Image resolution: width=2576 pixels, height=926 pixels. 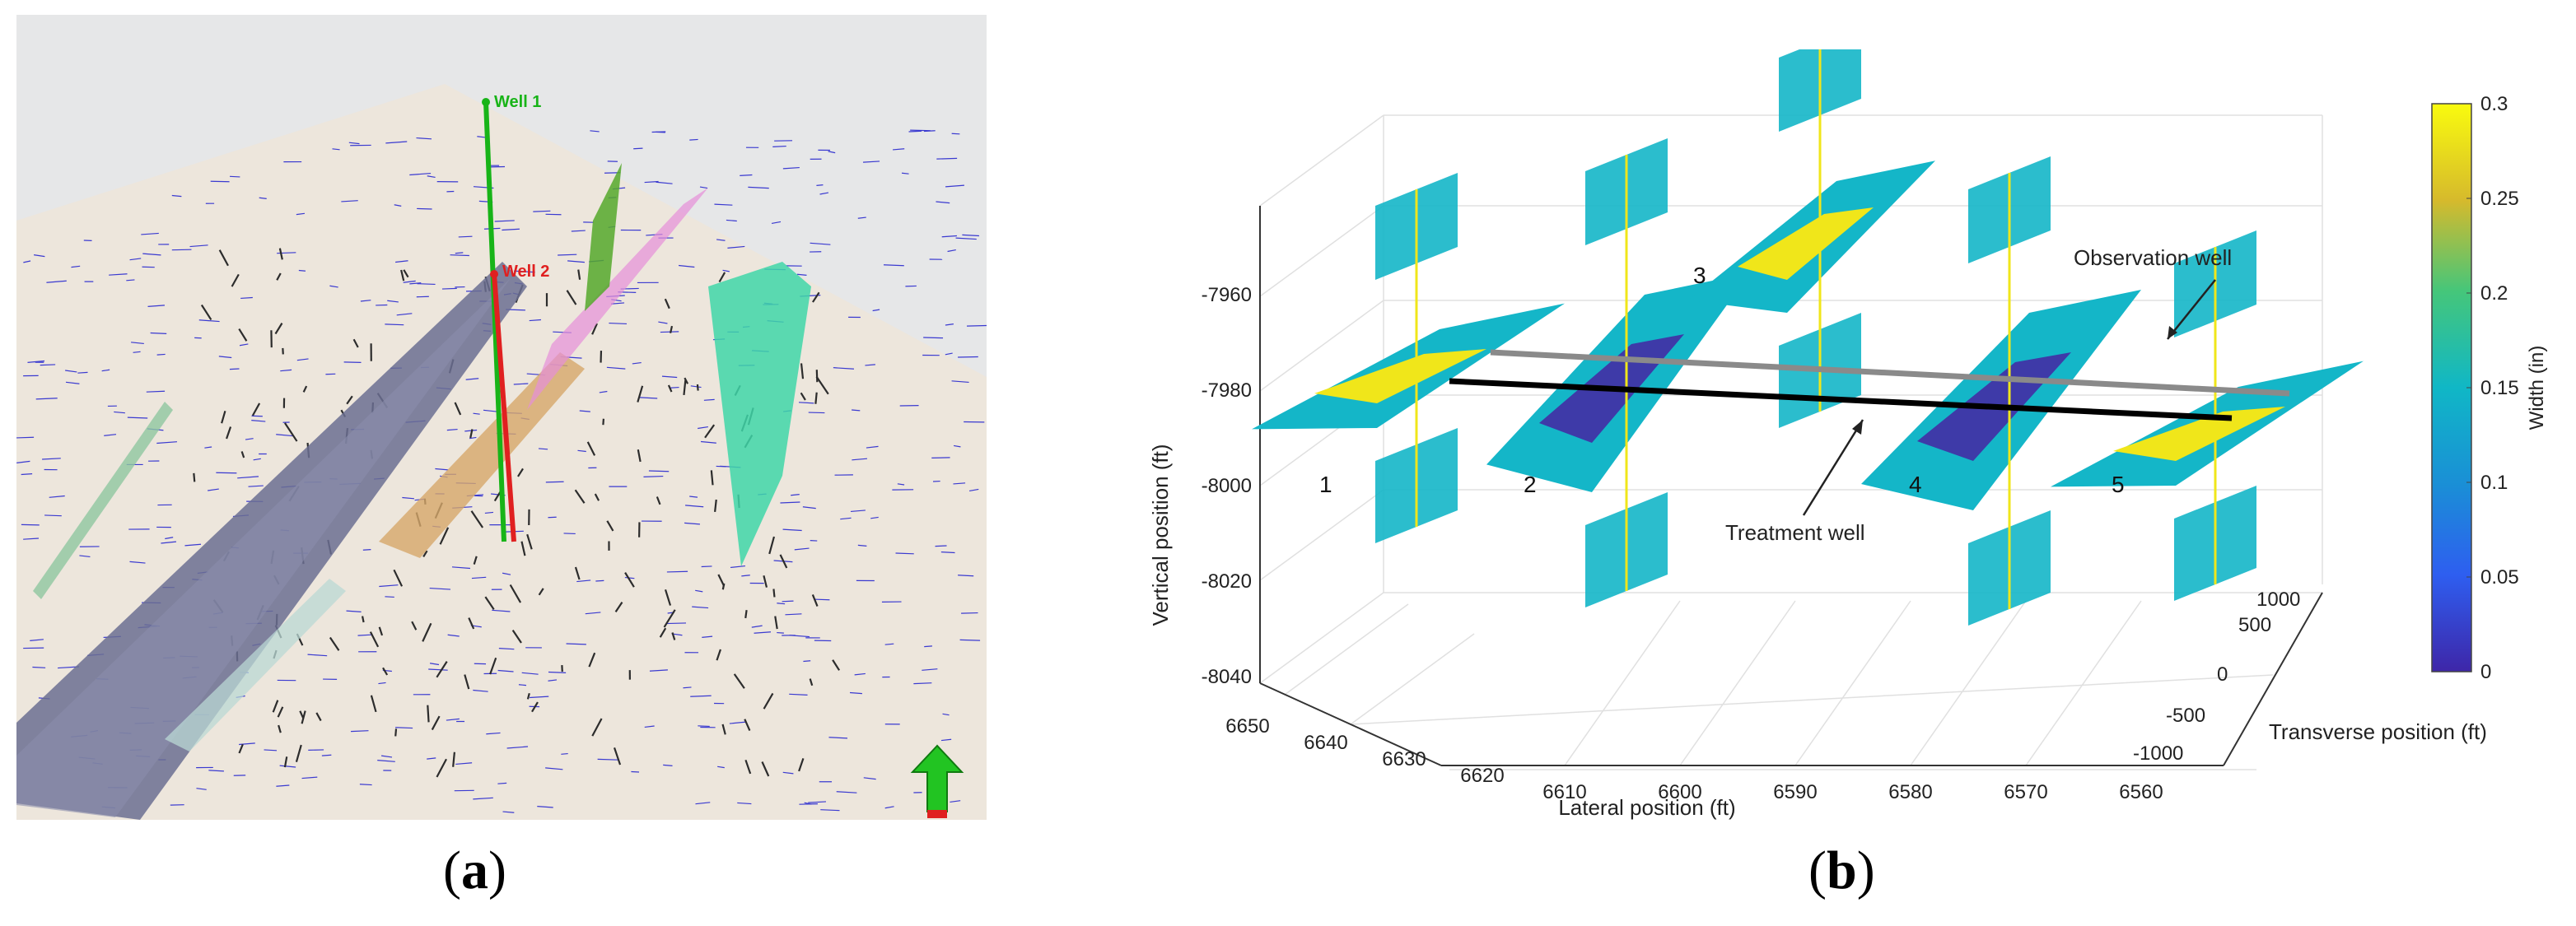 I want to click on treatment-well-arrow, so click(x=1833, y=468).